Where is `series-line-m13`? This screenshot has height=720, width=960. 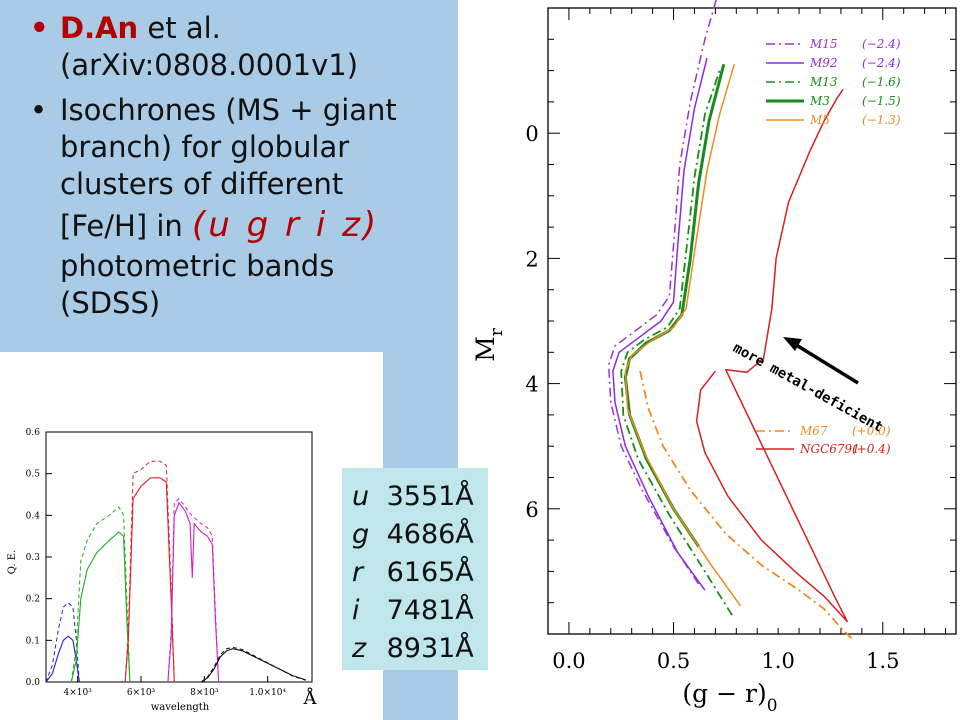
series-line-m13 is located at coordinates (676, 343).